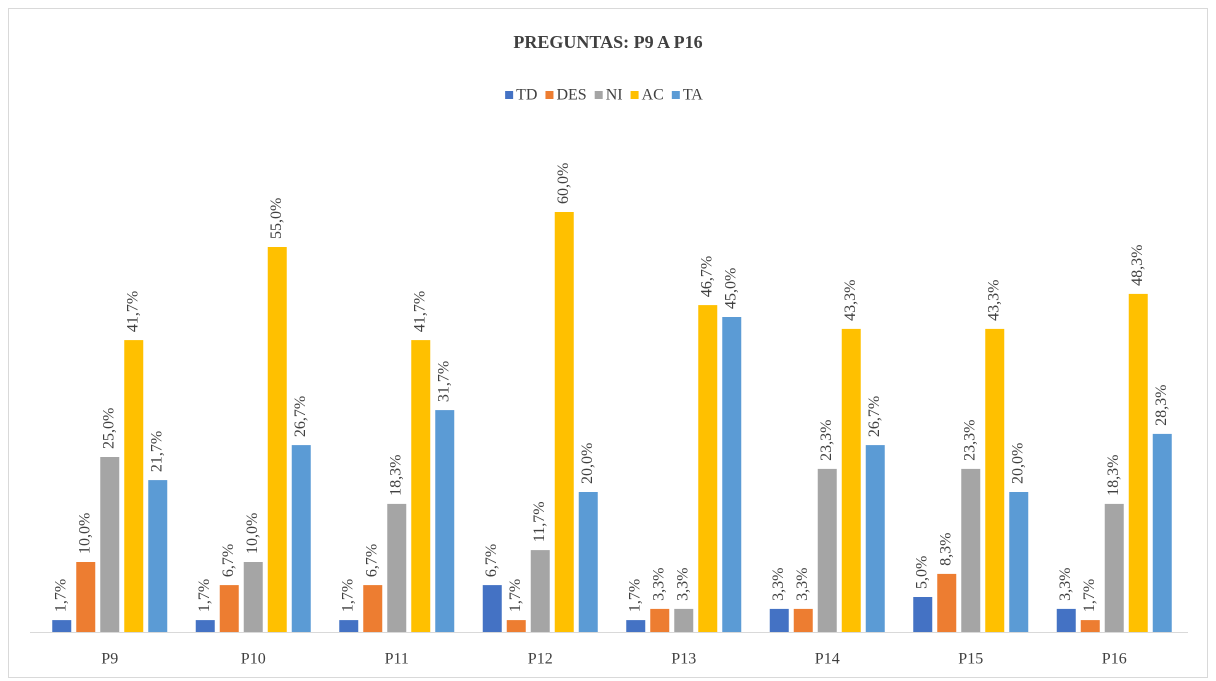 Image resolution: width=1216 pixels, height=681 pixels. I want to click on value-label: 46,7%, so click(706, 276).